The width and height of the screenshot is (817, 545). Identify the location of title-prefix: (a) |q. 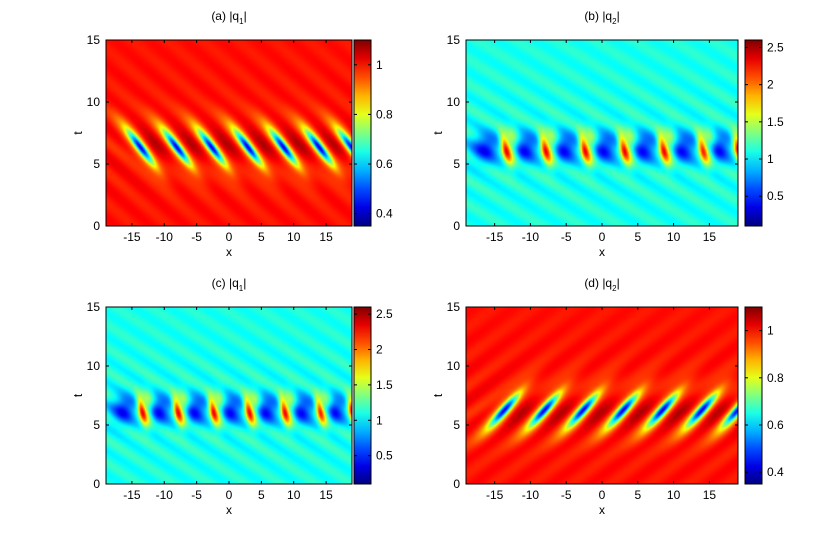
(225, 16).